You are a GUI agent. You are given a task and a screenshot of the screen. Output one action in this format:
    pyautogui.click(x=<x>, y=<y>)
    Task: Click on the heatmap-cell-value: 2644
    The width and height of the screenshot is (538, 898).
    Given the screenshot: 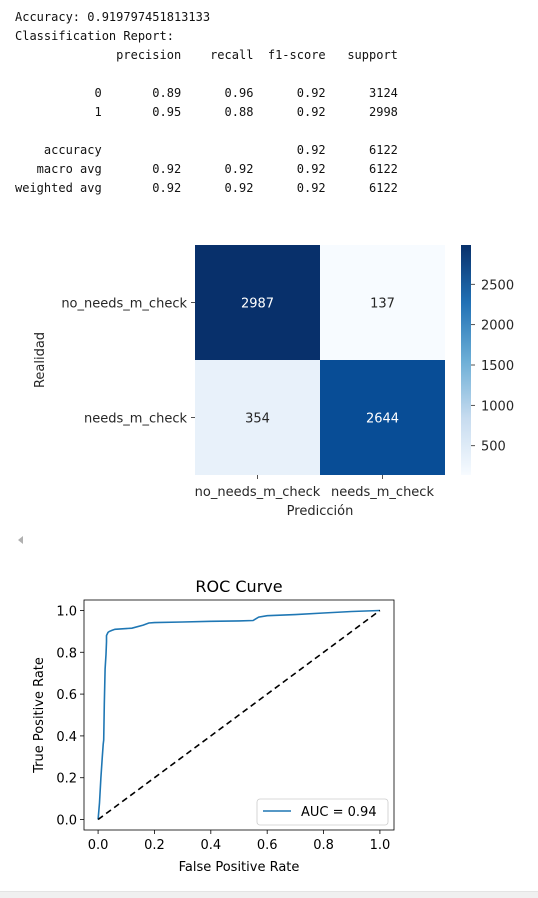 What is the action you would take?
    pyautogui.click(x=382, y=419)
    